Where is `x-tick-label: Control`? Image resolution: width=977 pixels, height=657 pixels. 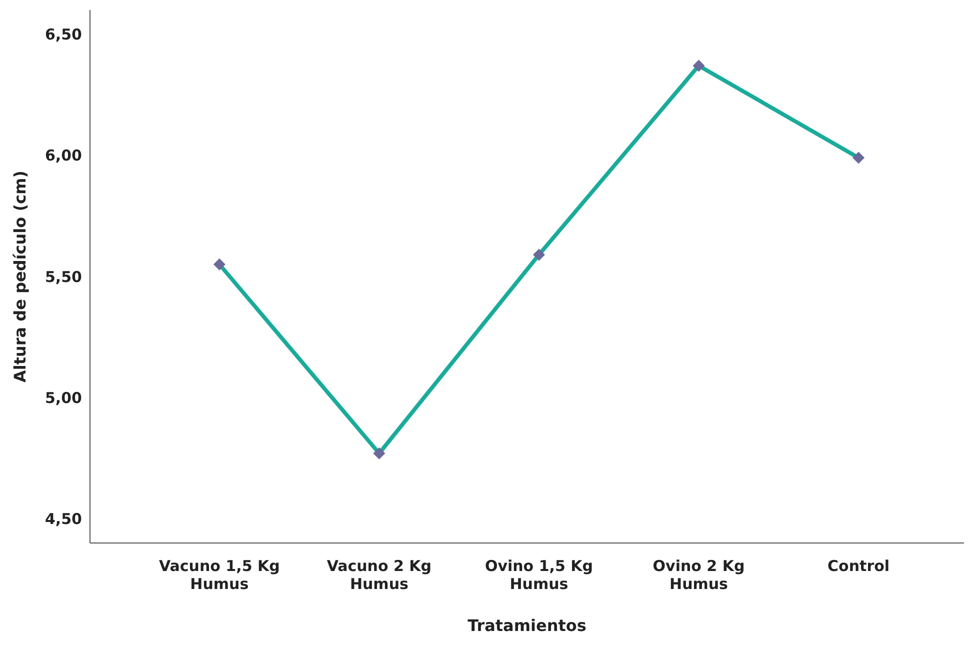 x-tick-label: Control is located at coordinates (859, 566).